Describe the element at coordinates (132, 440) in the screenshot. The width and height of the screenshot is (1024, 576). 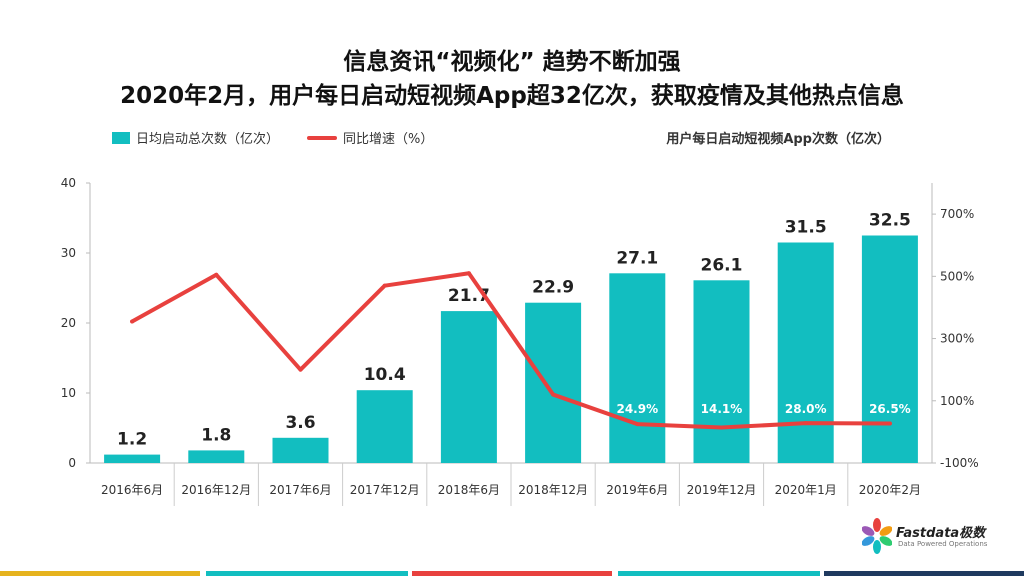
I see `bar-value-label: 1.2` at that location.